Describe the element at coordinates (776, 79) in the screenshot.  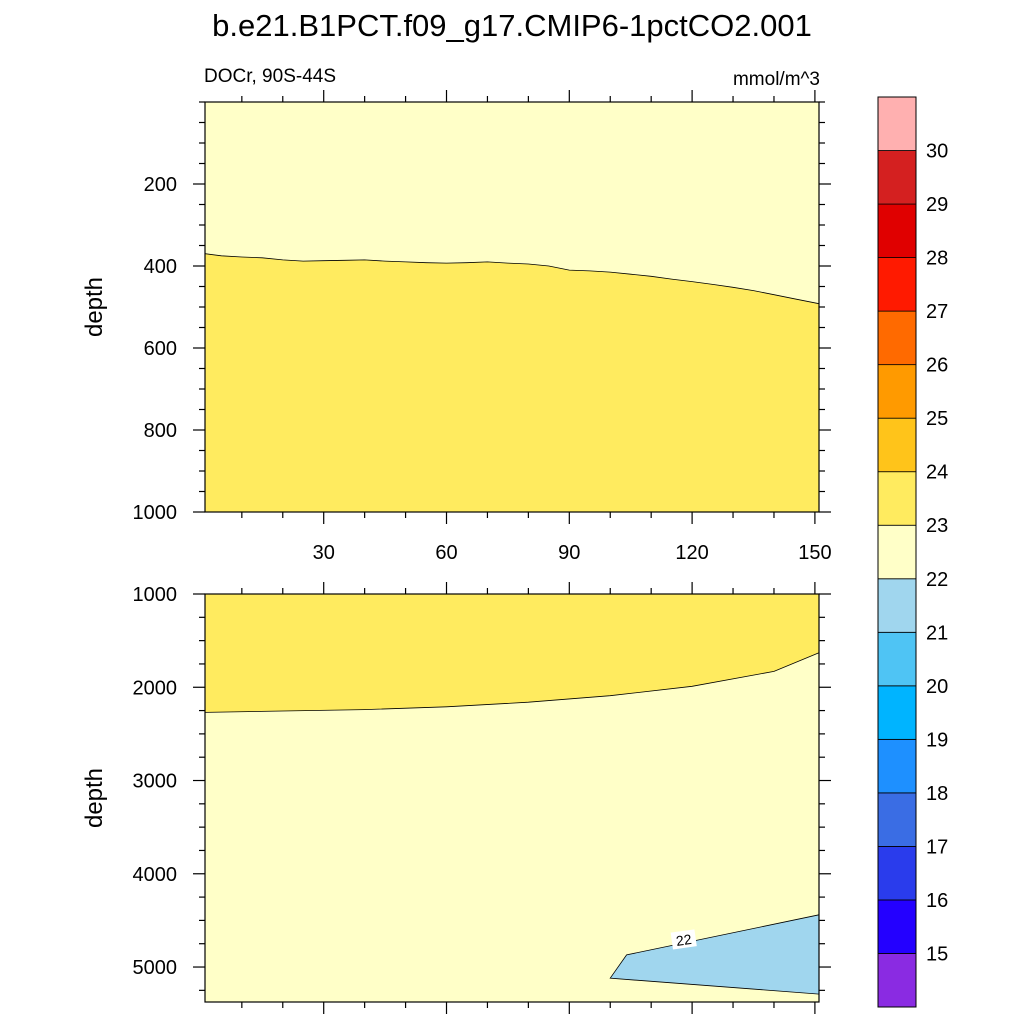
I see `subtitle-units: mmol/m^3` at that location.